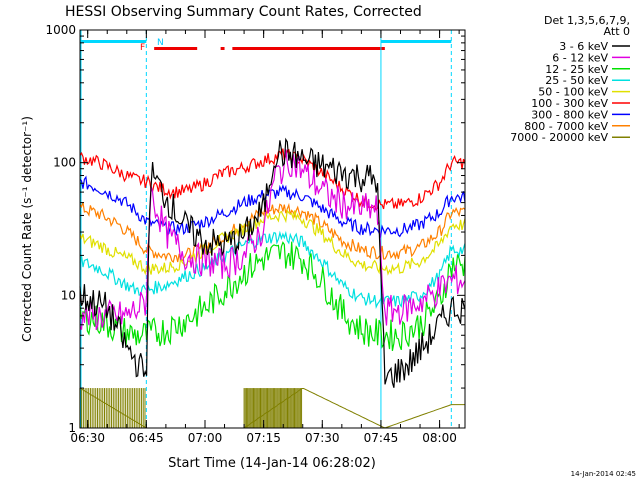 This screenshot has width=640, height=480. Describe the element at coordinates (587, 20) in the screenshot. I see `legend-header: Det 1,3,5,6,7,9,` at that location.